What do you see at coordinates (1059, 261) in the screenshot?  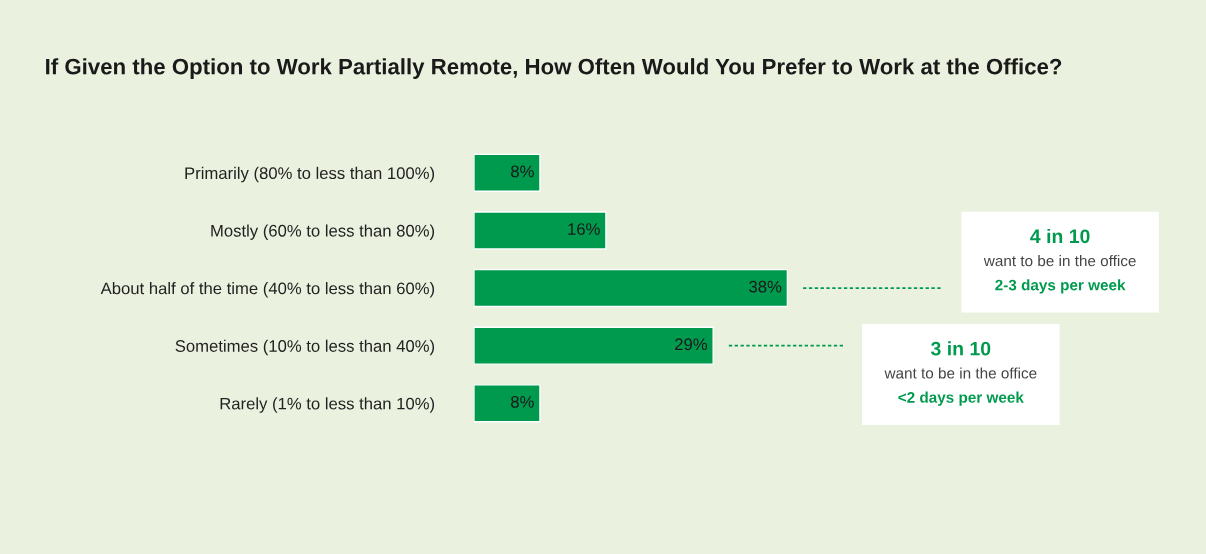 I see `text: 4 in 10 want to be in the office 2-3 days per week` at bounding box center [1059, 261].